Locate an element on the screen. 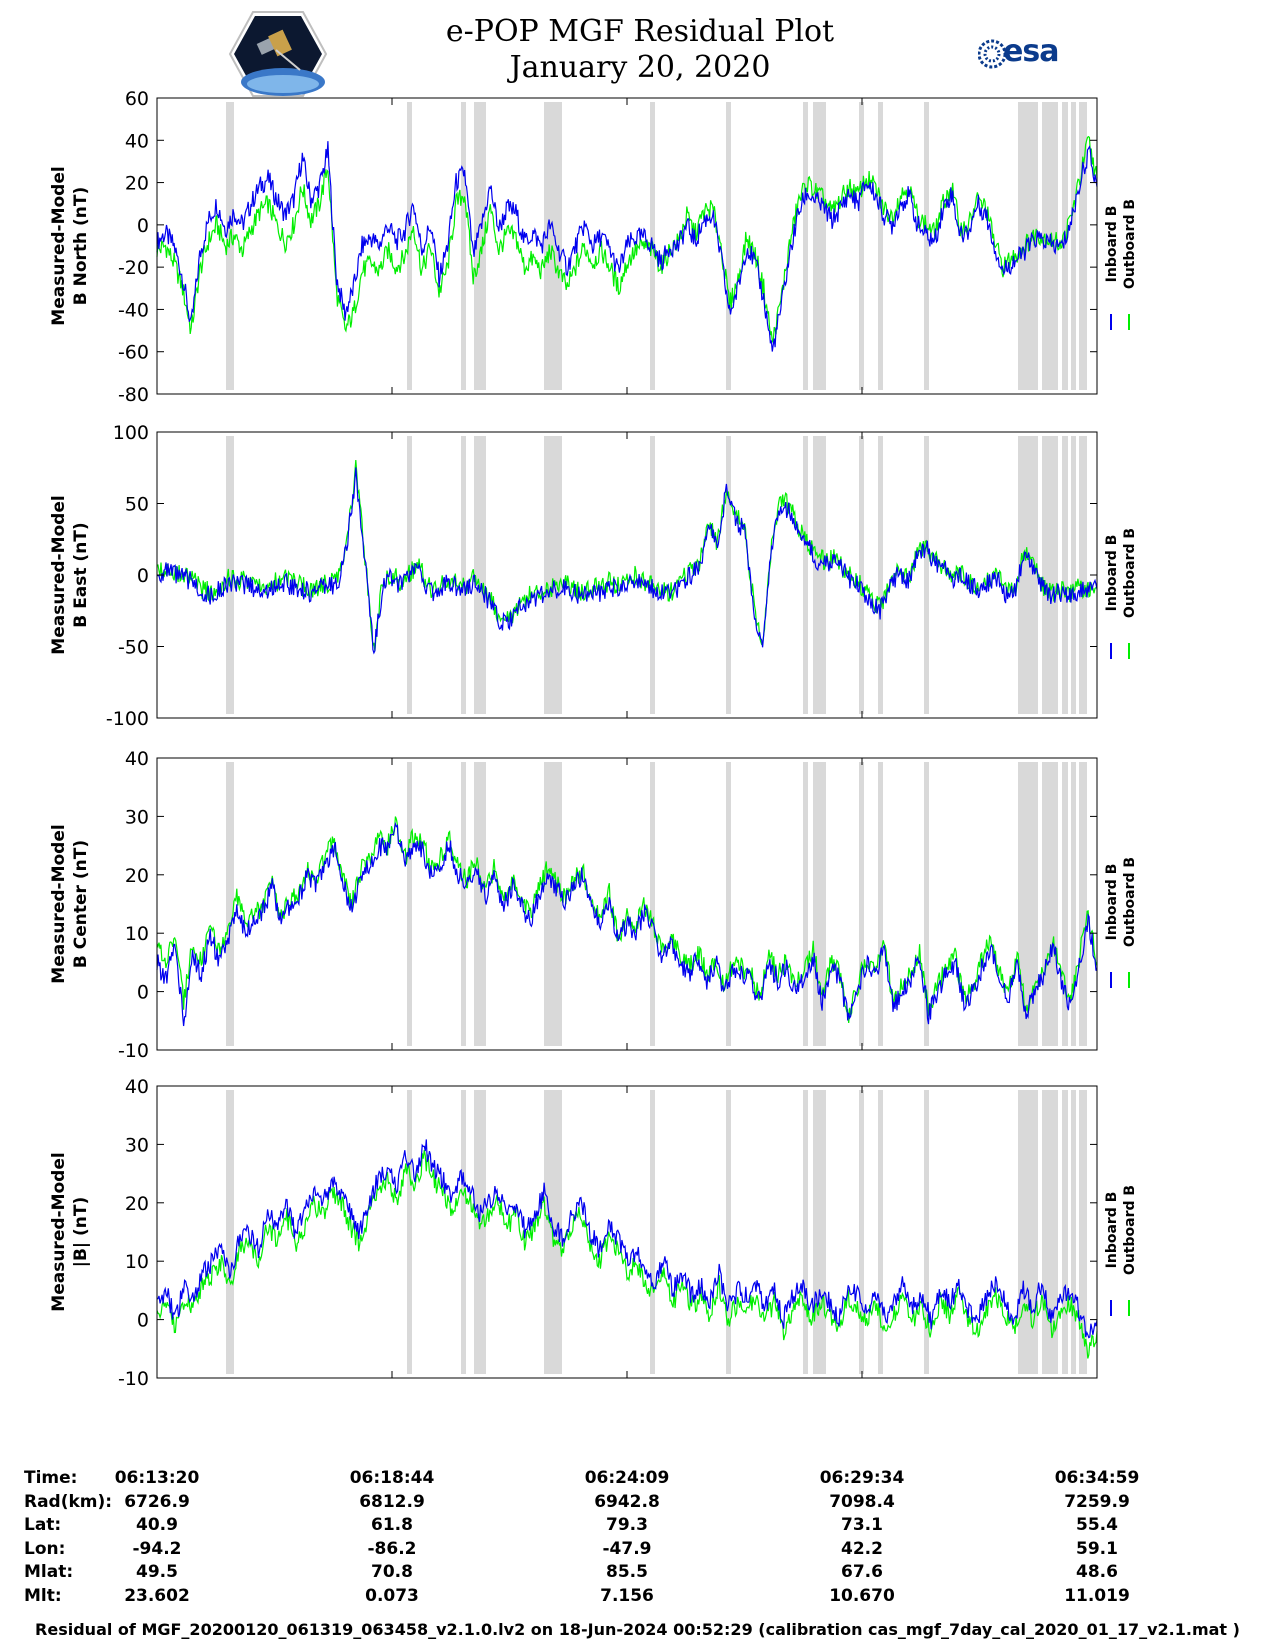 Image resolution: width=1275 pixels, height=1650 pixels. info-row: Lat: 40.9 61.8 79.3 73.1 55.4 is located at coordinates (637, 1527).